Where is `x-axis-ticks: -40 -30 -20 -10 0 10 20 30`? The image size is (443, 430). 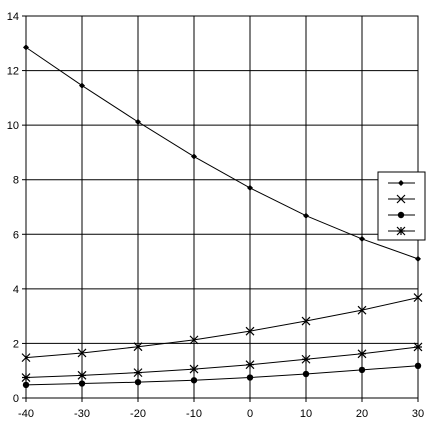 x-axis-ticks: -40 -30 -20 -10 0 10 20 30 is located at coordinates (221, 414).